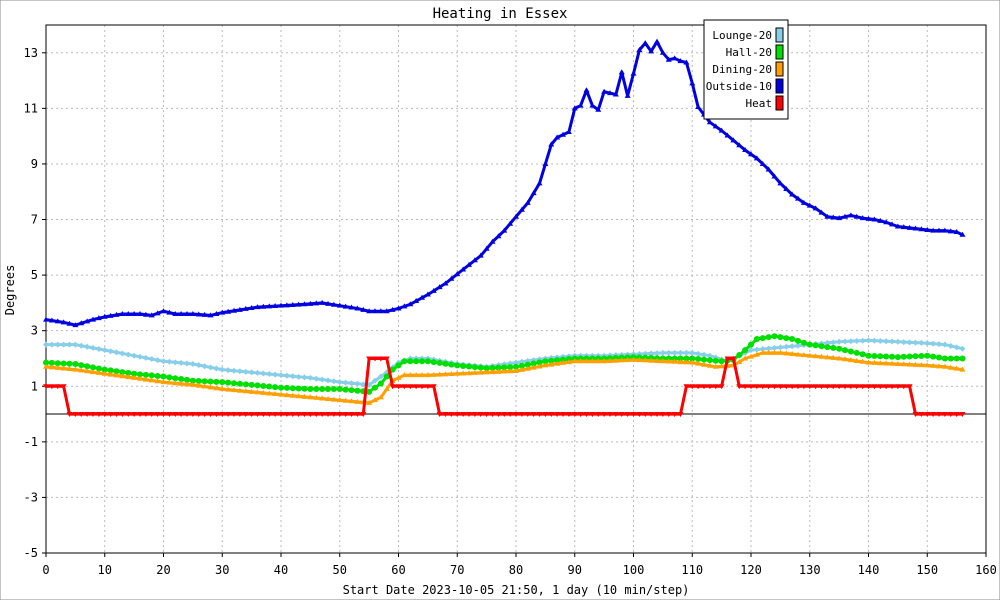 The width and height of the screenshot is (1000, 600). What do you see at coordinates (31, 497) in the screenshot?
I see `y-tick-label: -3` at bounding box center [31, 497].